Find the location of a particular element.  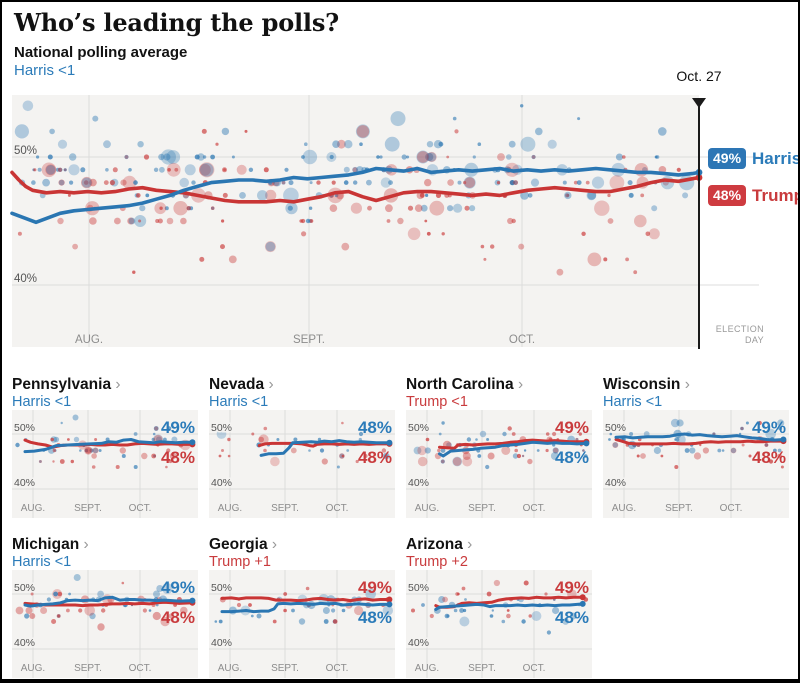

arizona-top-label: 49% is located at coordinates (572, 587).